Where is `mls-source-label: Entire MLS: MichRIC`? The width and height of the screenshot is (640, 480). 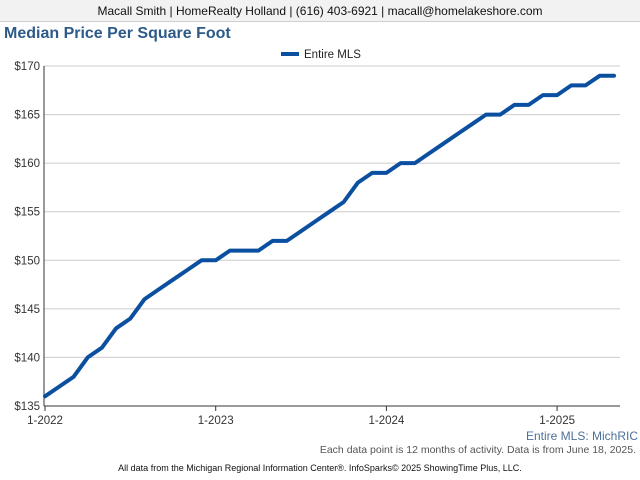
mls-source-label: Entire MLS: MichRIC is located at coordinates (582, 436).